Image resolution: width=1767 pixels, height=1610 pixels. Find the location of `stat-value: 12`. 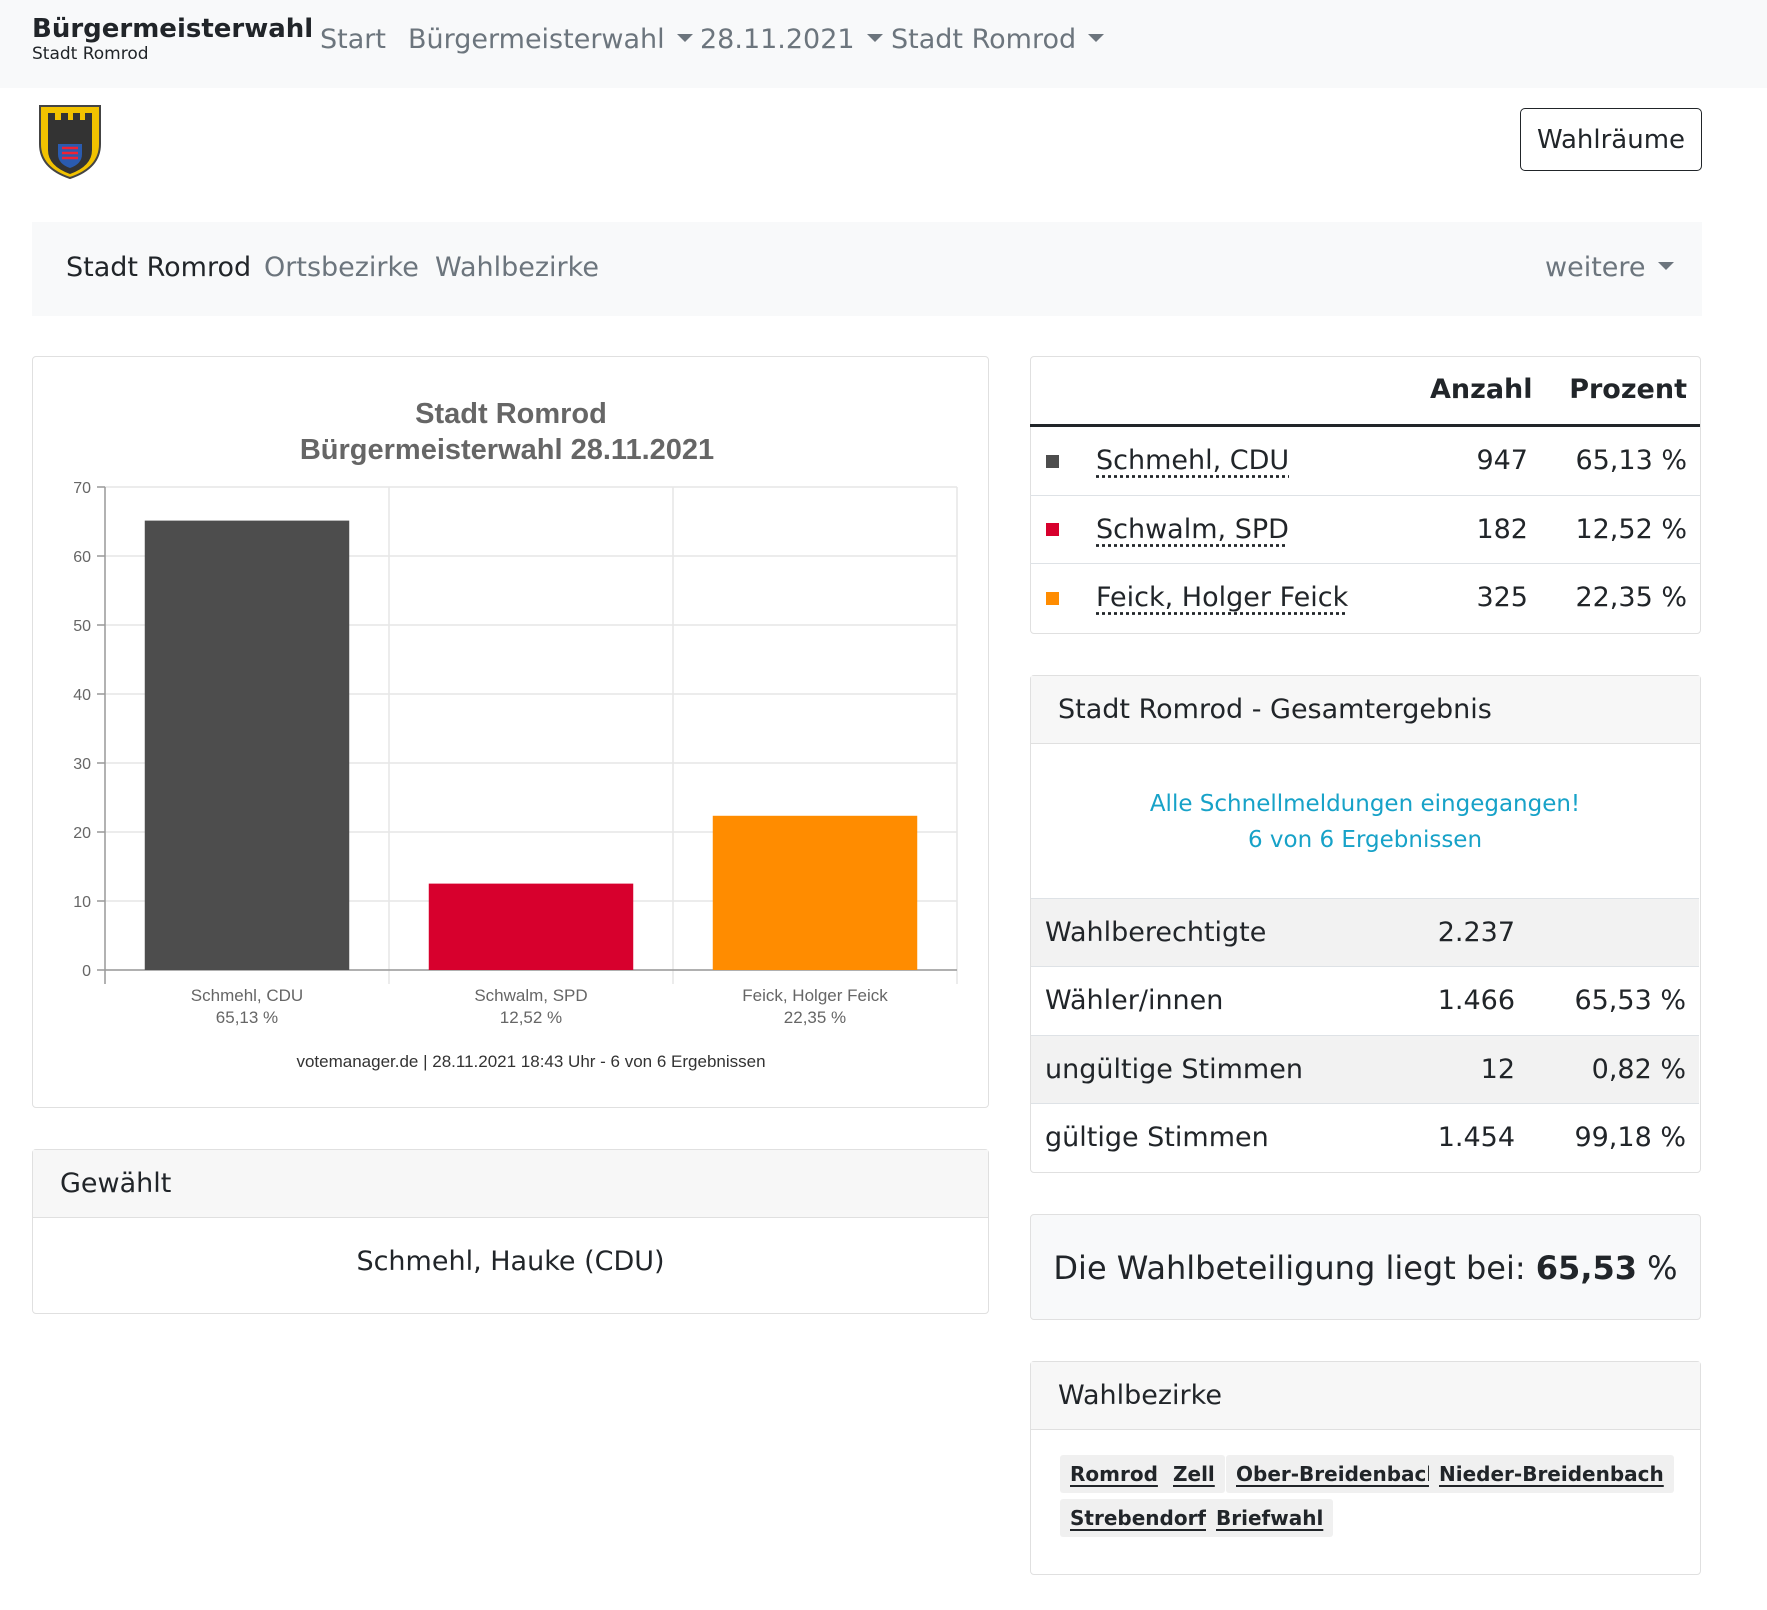

stat-value: 12 is located at coordinates (1497, 1069).